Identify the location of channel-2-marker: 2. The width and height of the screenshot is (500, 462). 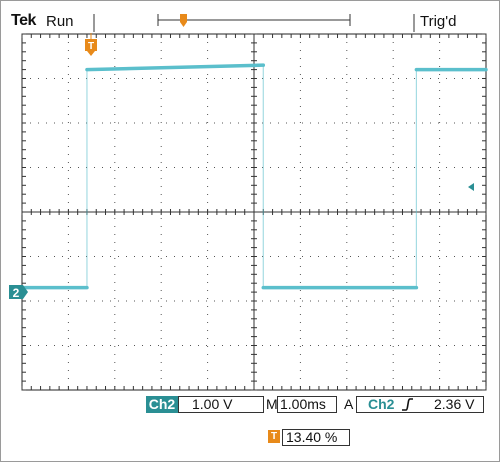
(18, 292).